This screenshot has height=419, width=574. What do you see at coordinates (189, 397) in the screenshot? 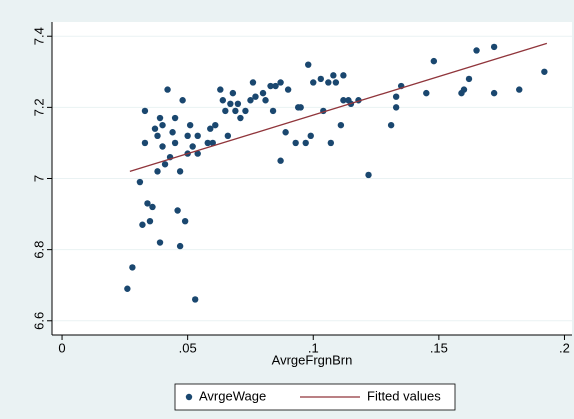
I see `legend-symbol` at bounding box center [189, 397].